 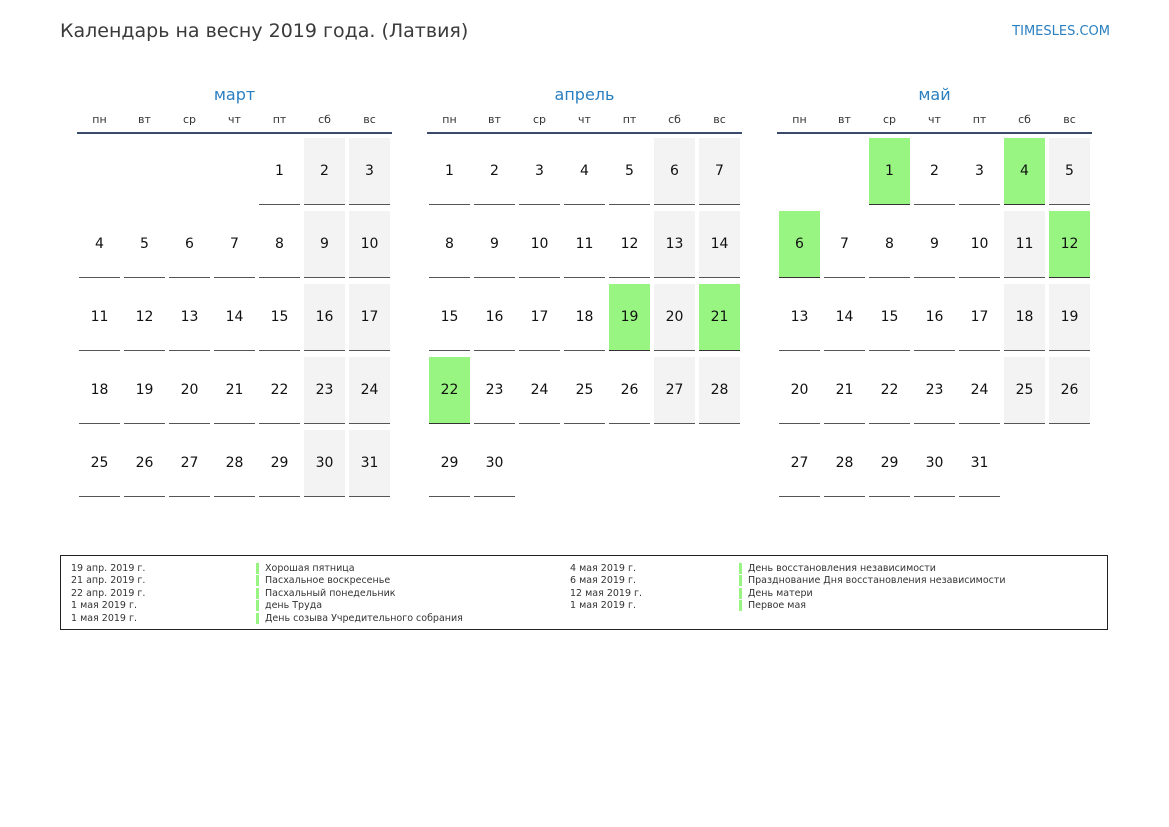 What do you see at coordinates (144, 317) in the screenshot?
I see `day-cell: 12` at bounding box center [144, 317].